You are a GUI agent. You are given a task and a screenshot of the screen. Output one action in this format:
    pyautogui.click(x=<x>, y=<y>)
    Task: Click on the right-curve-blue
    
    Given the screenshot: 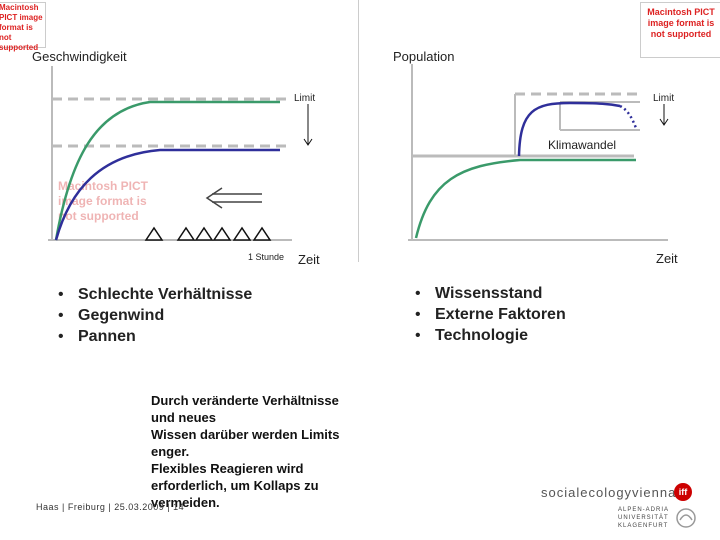 What is the action you would take?
    pyautogui.click(x=569, y=129)
    